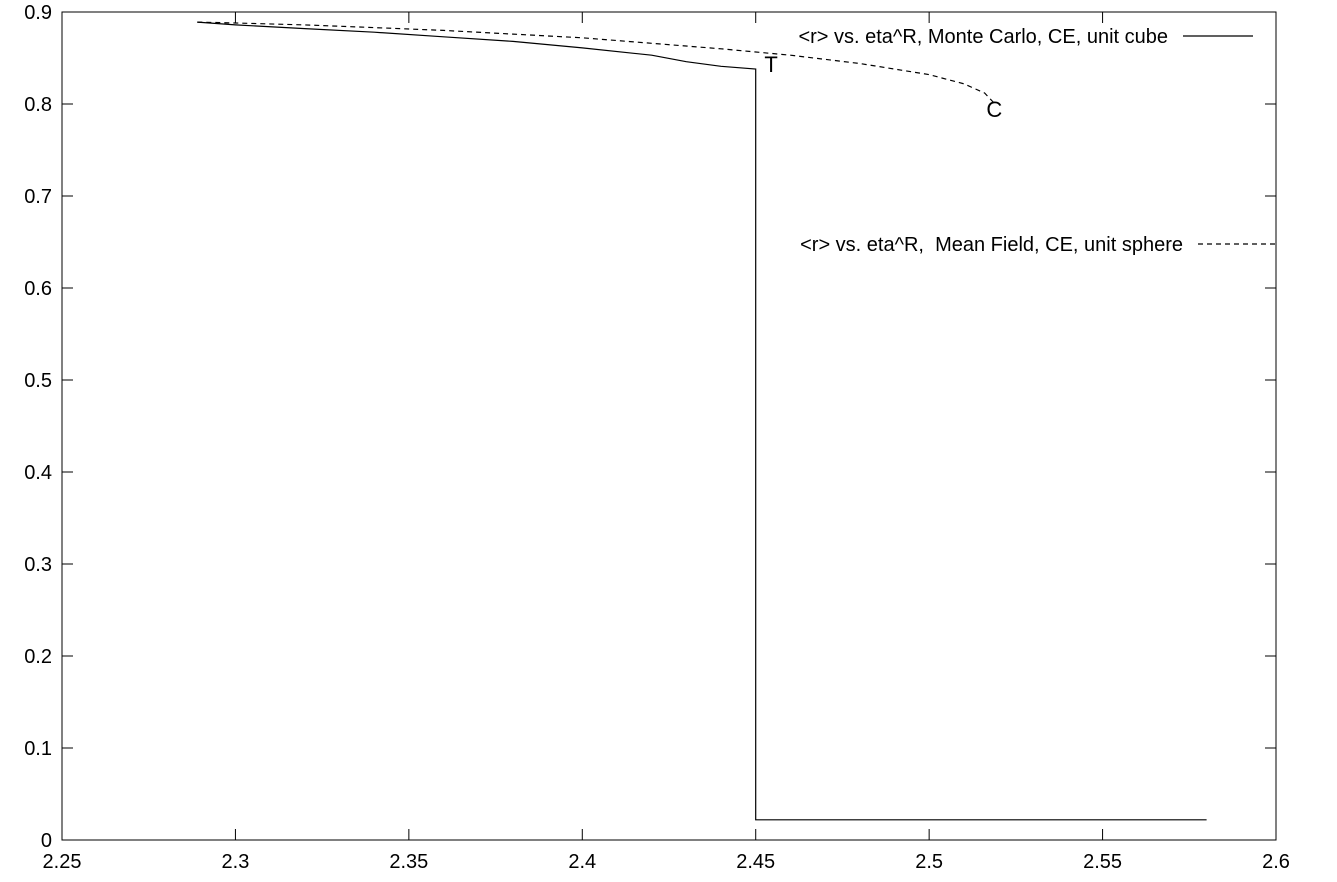 The height and width of the screenshot is (882, 1337). I want to click on x-tick-label: 2.5, so click(929, 862).